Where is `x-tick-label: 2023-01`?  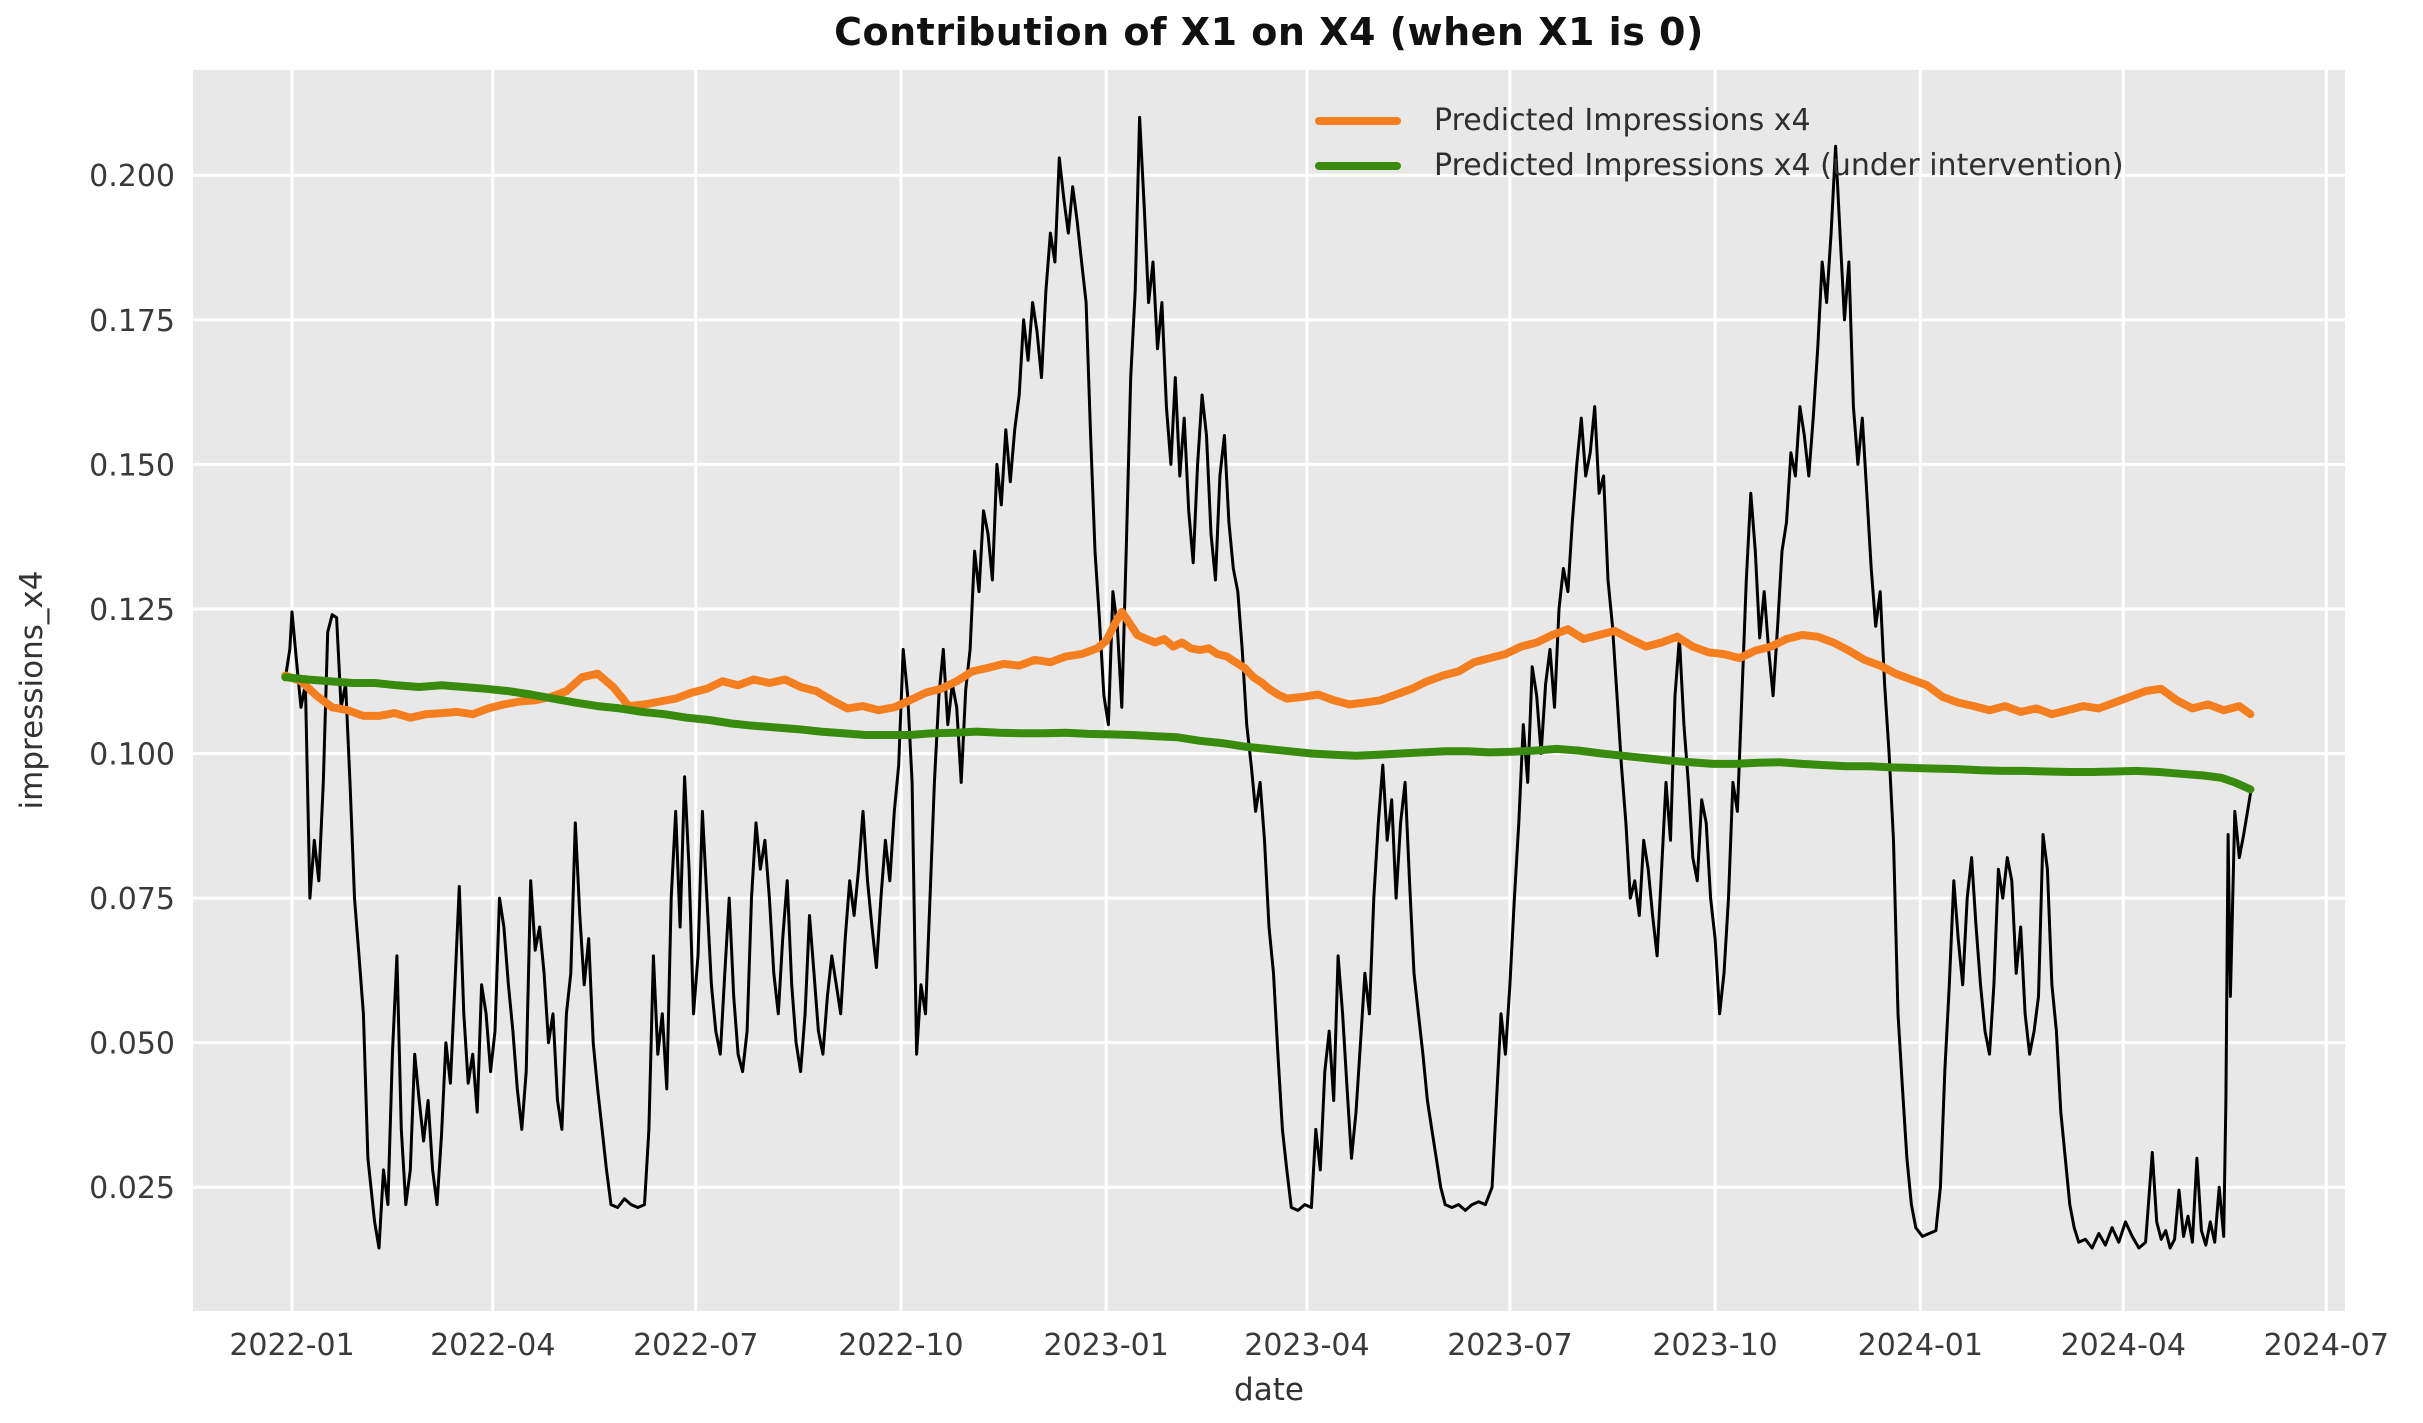
x-tick-label: 2023-01 is located at coordinates (1105, 1345).